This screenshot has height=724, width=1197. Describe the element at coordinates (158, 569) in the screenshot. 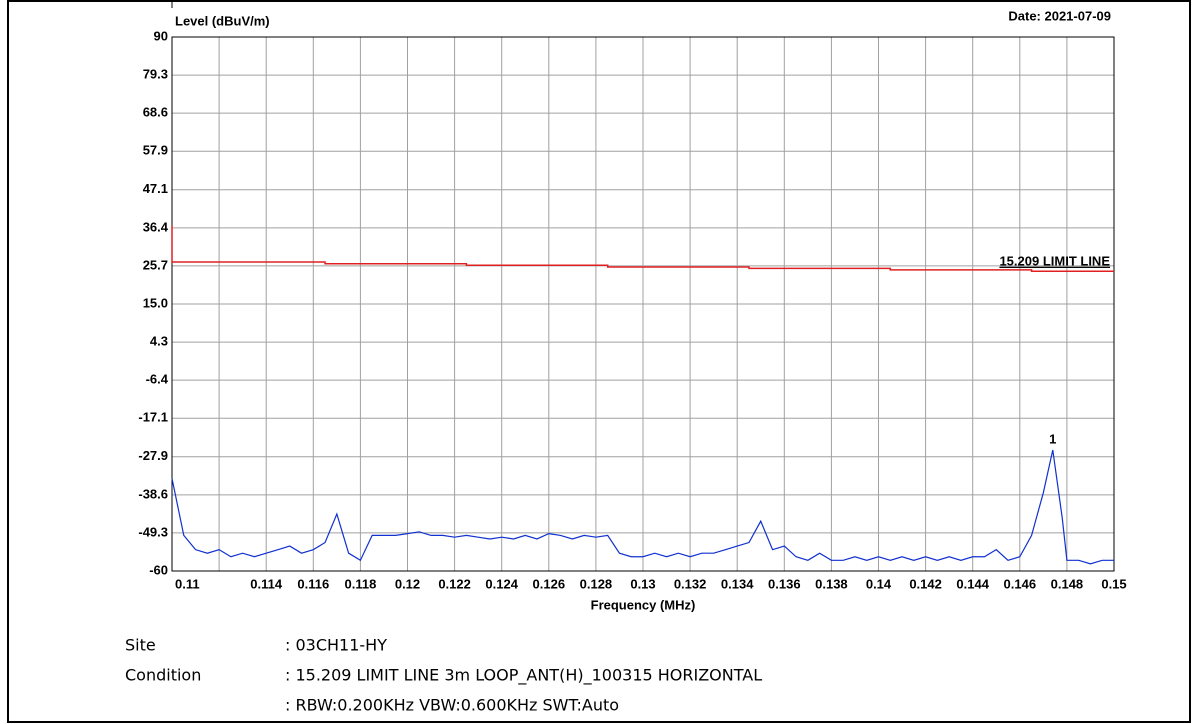

I see `y-tick-label: -60` at that location.